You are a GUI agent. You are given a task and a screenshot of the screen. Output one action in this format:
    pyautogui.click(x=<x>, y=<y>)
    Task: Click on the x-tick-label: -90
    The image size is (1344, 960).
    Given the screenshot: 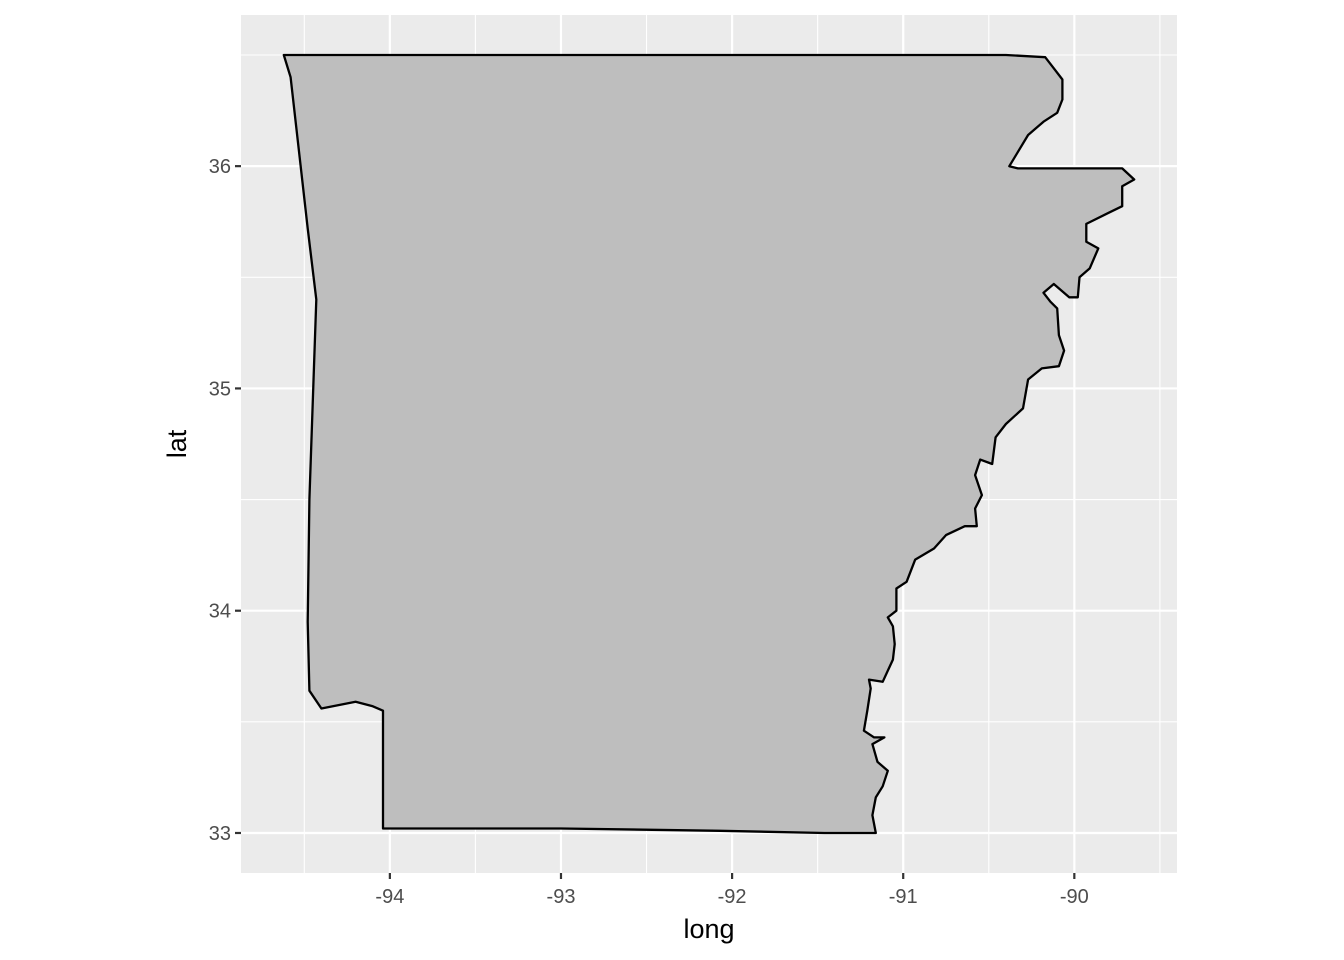 What is the action you would take?
    pyautogui.click(x=1074, y=897)
    